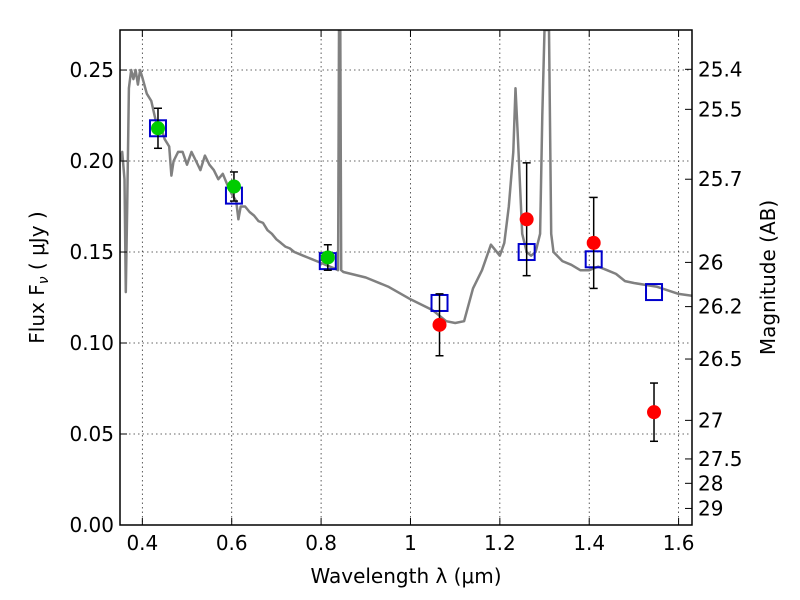 This screenshot has height=600, width=800. I want to click on x-tick-label: 0.6, so click(232, 543).